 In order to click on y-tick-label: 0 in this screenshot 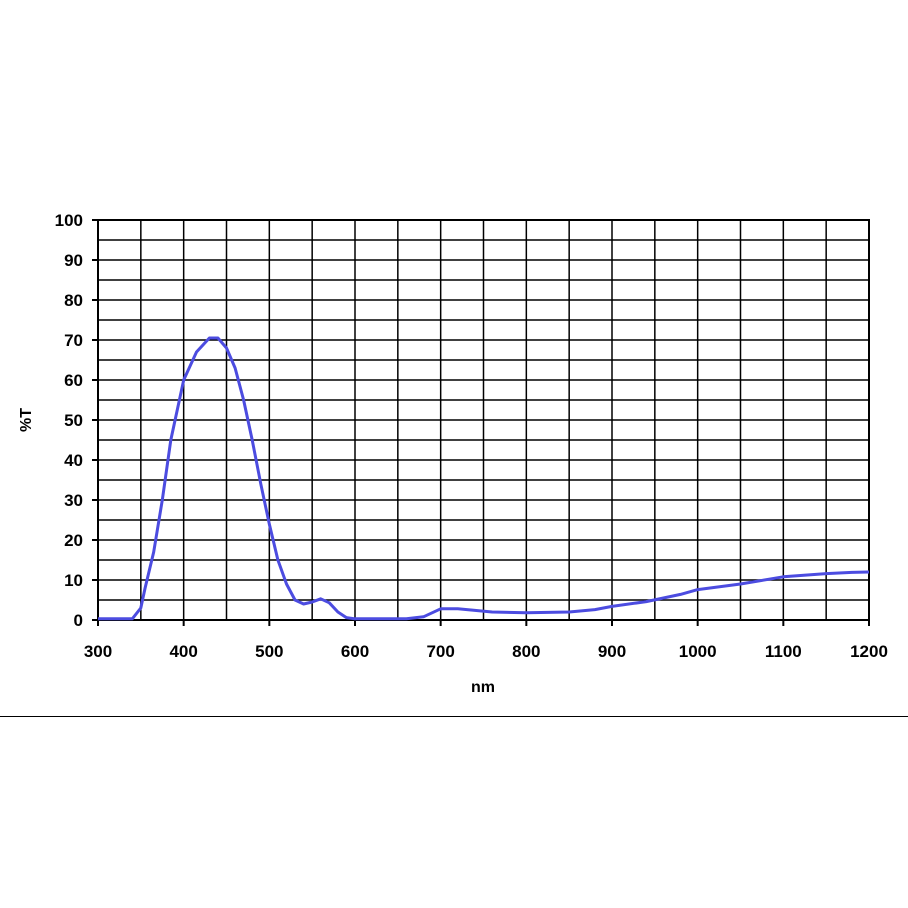, I will do `click(78, 620)`.